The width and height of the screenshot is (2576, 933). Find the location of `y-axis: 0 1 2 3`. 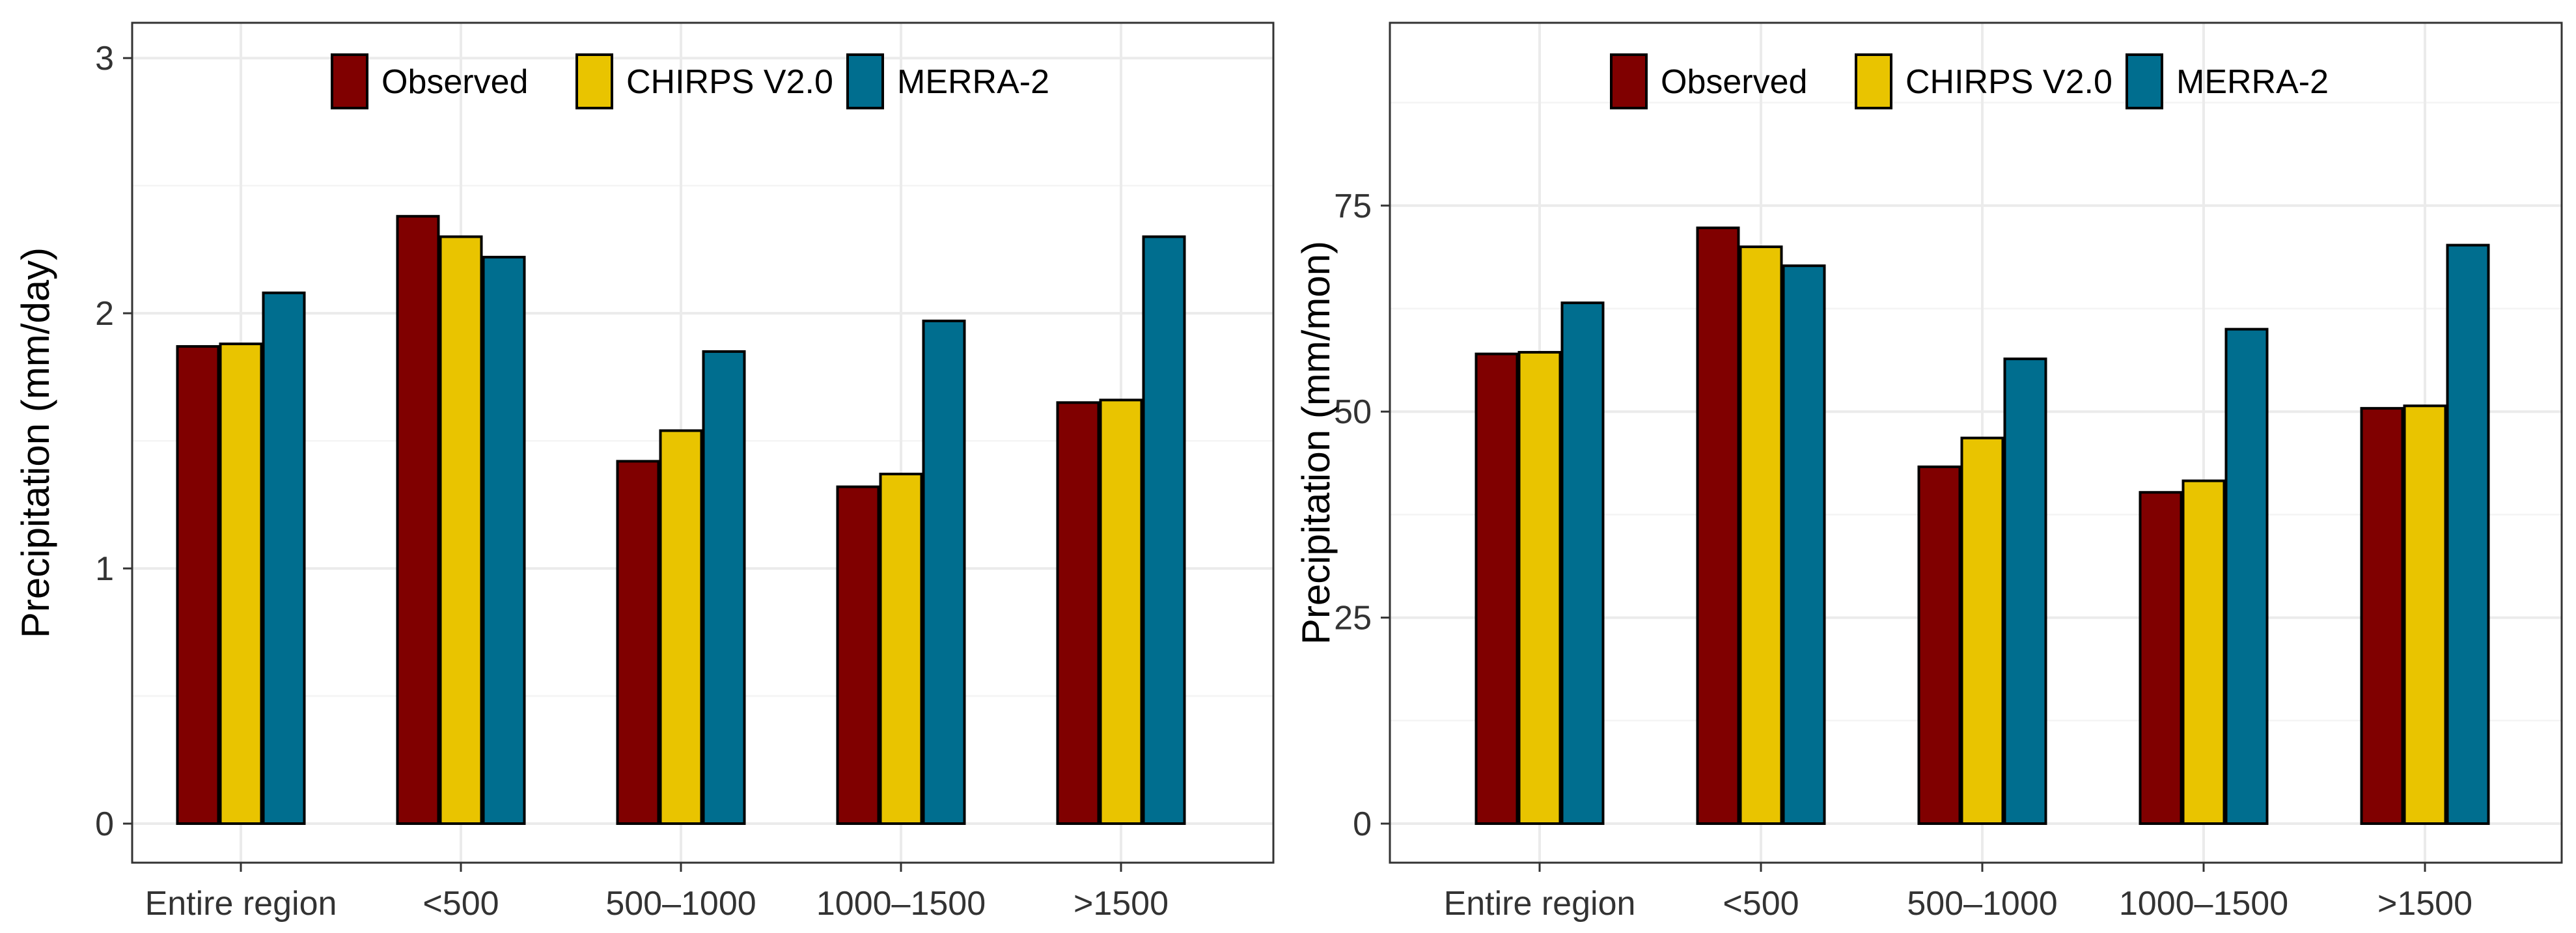

y-axis: 0 1 2 3 is located at coordinates (113, 441).